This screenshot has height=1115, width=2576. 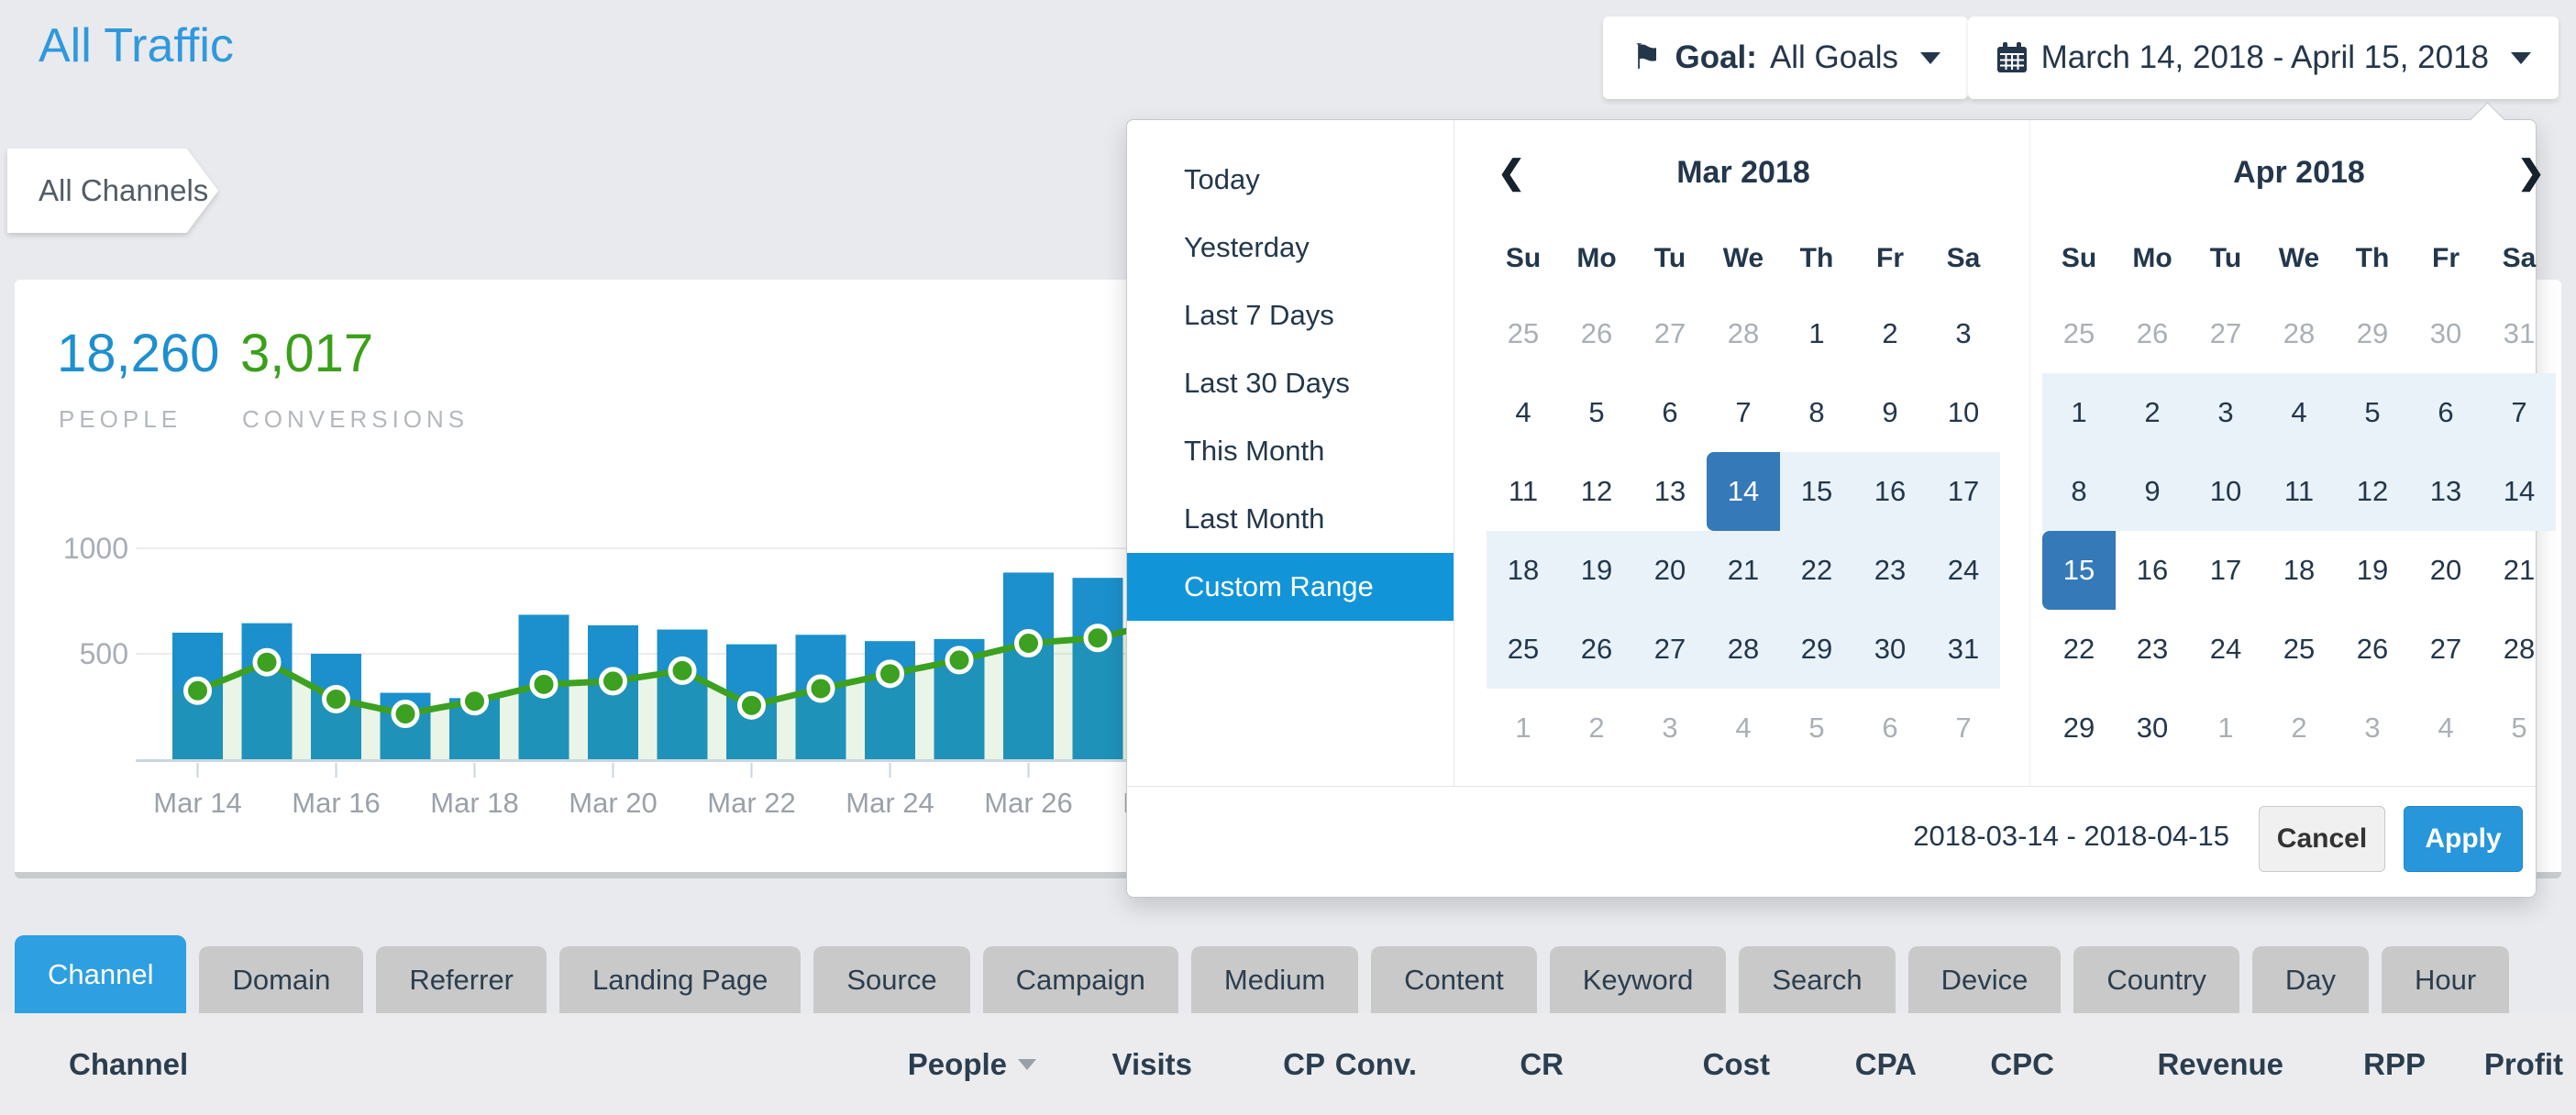 What do you see at coordinates (1816, 412) in the screenshot?
I see `calendar-day: 8` at bounding box center [1816, 412].